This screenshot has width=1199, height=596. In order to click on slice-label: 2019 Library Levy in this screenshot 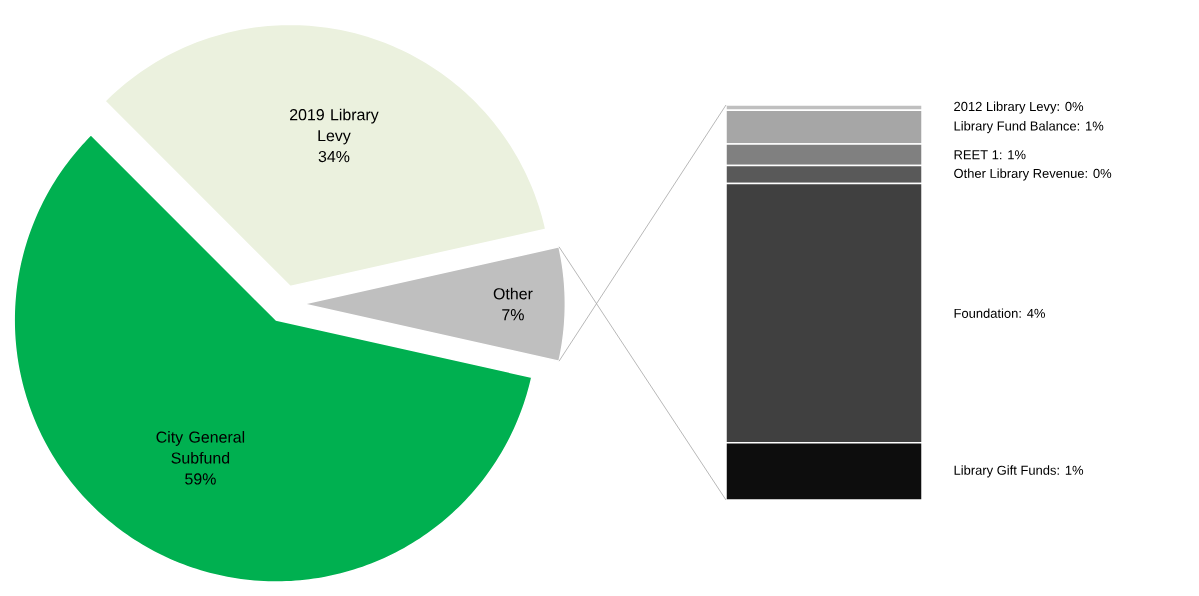, I will do `click(334, 126)`.